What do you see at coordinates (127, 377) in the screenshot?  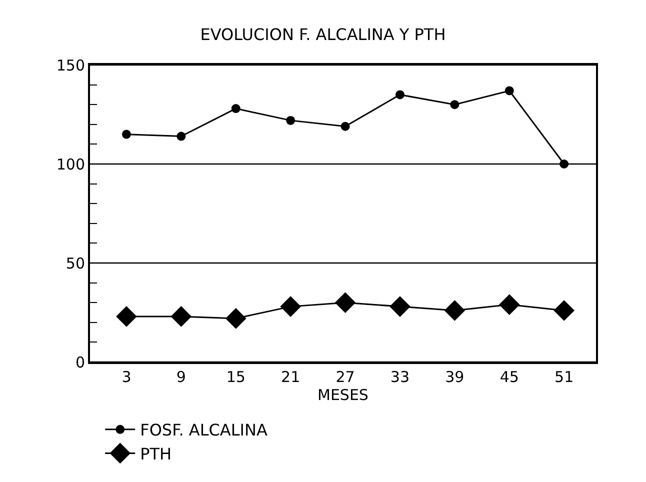 I see `x-tick-label: 3` at bounding box center [127, 377].